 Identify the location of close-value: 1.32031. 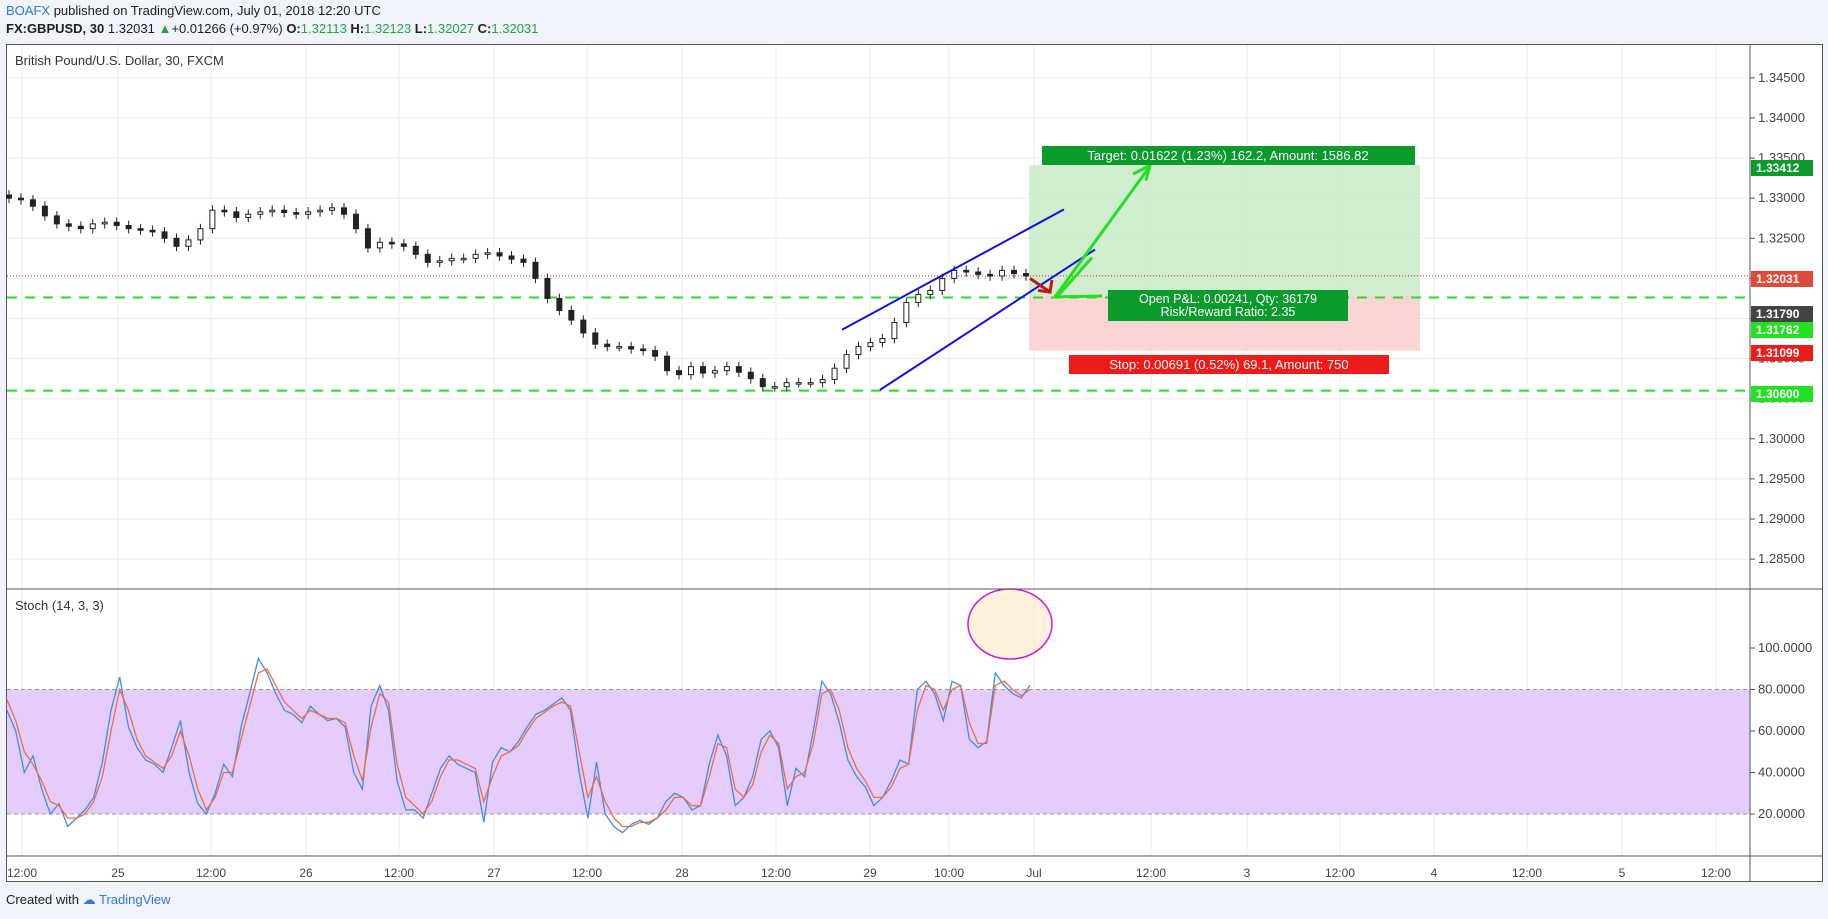
(515, 28).